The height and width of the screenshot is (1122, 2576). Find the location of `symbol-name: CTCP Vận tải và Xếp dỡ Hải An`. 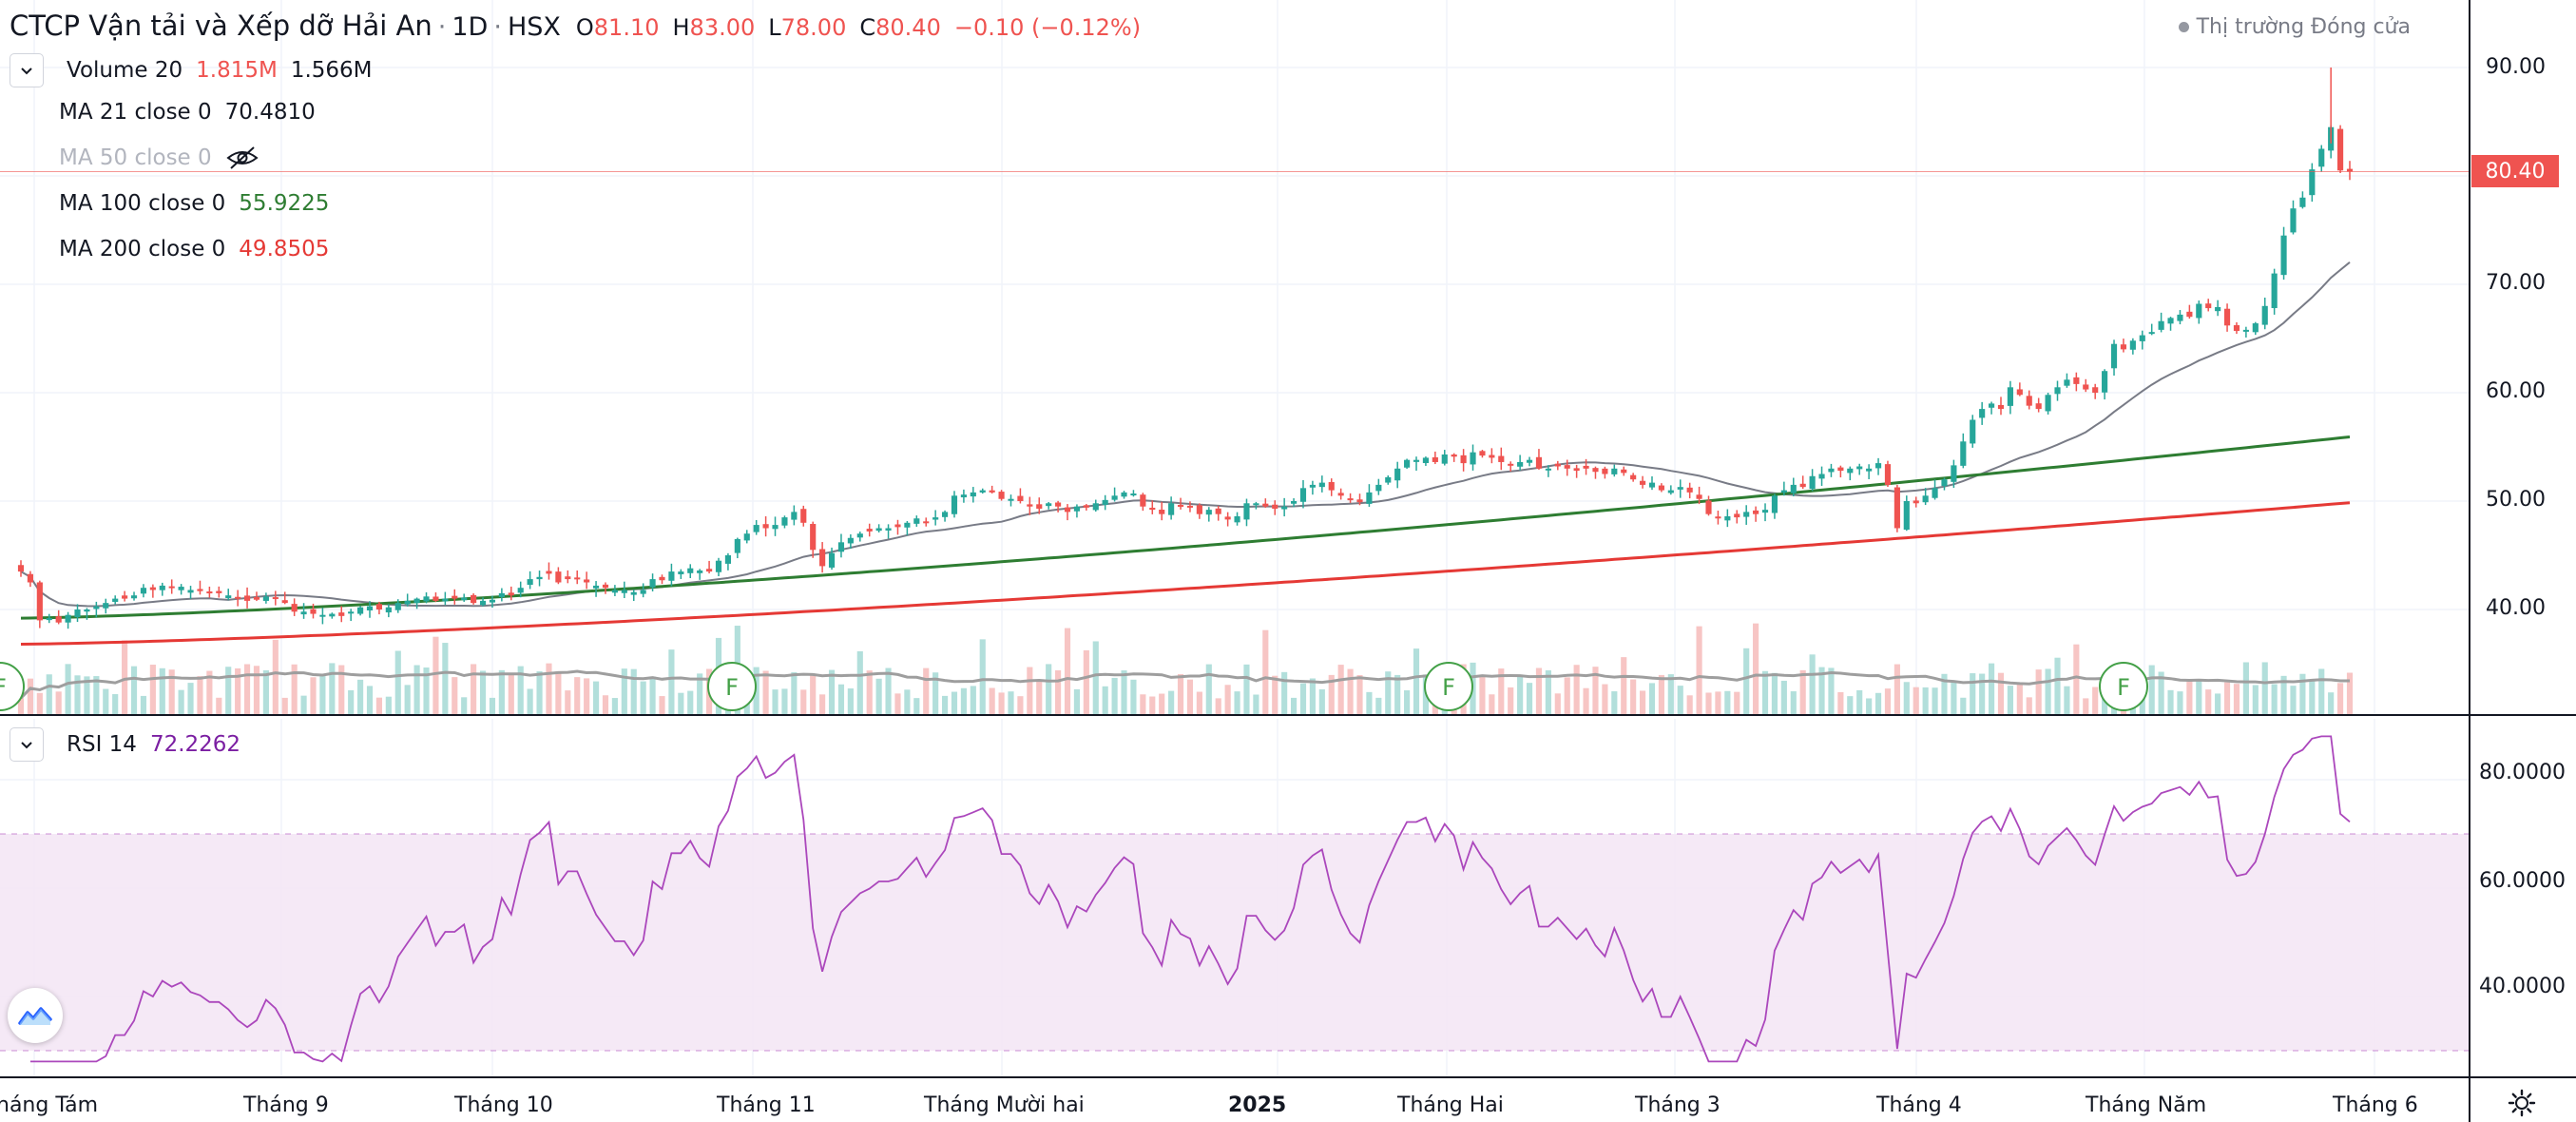

symbol-name: CTCP Vận tải và Xếp dỡ Hải An is located at coordinates (221, 26).